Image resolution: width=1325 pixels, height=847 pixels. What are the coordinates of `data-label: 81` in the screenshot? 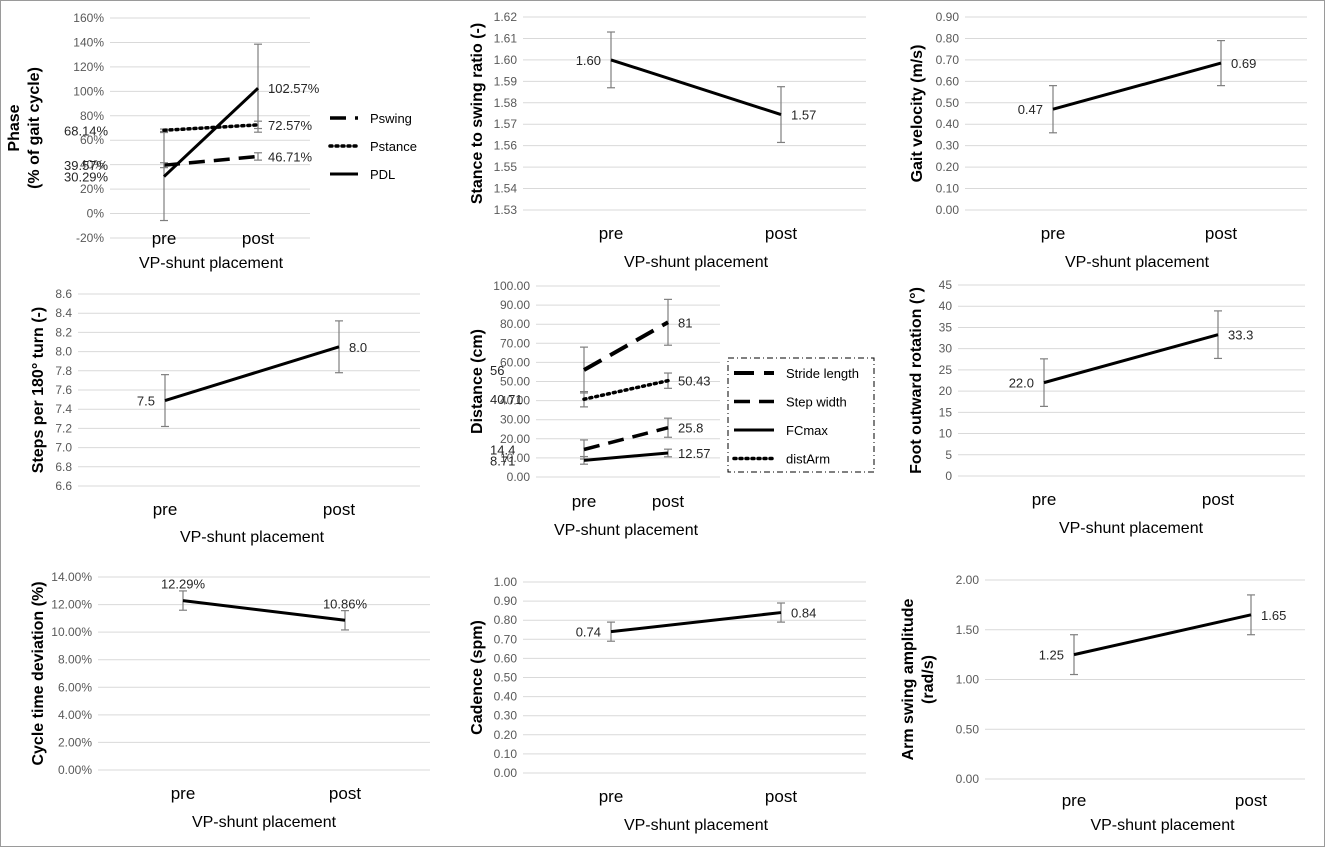 It's located at (685, 322).